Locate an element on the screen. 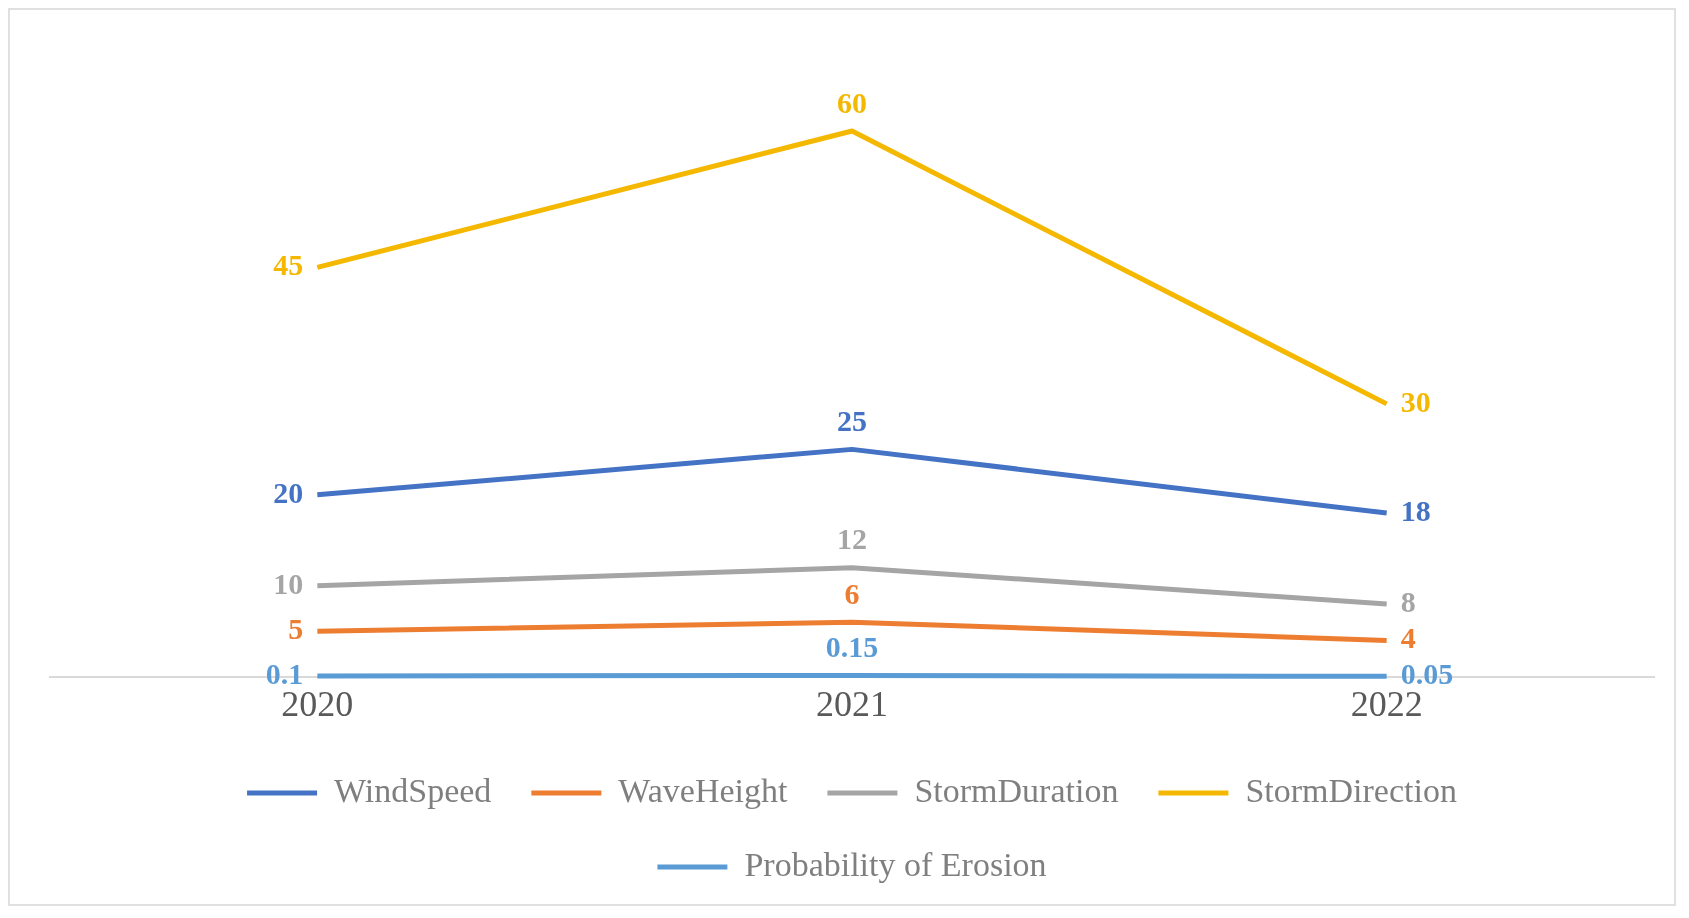  data-label: 4 is located at coordinates (1408, 638).